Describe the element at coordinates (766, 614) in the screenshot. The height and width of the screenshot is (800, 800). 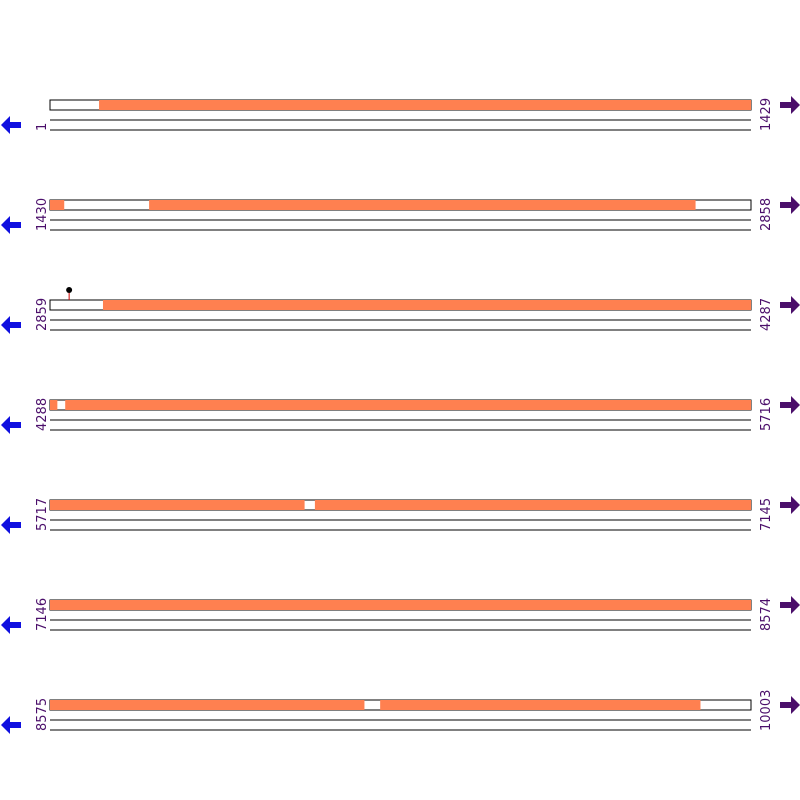
I see `end-label: 8574` at that location.